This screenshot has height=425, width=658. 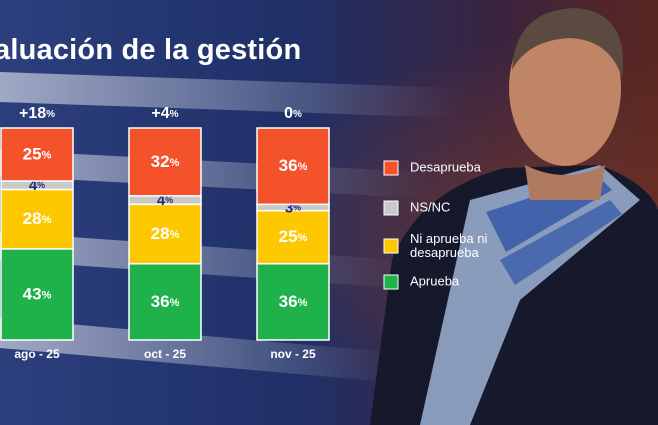 I want to click on net-label-1: +18%, so click(x=37, y=113).